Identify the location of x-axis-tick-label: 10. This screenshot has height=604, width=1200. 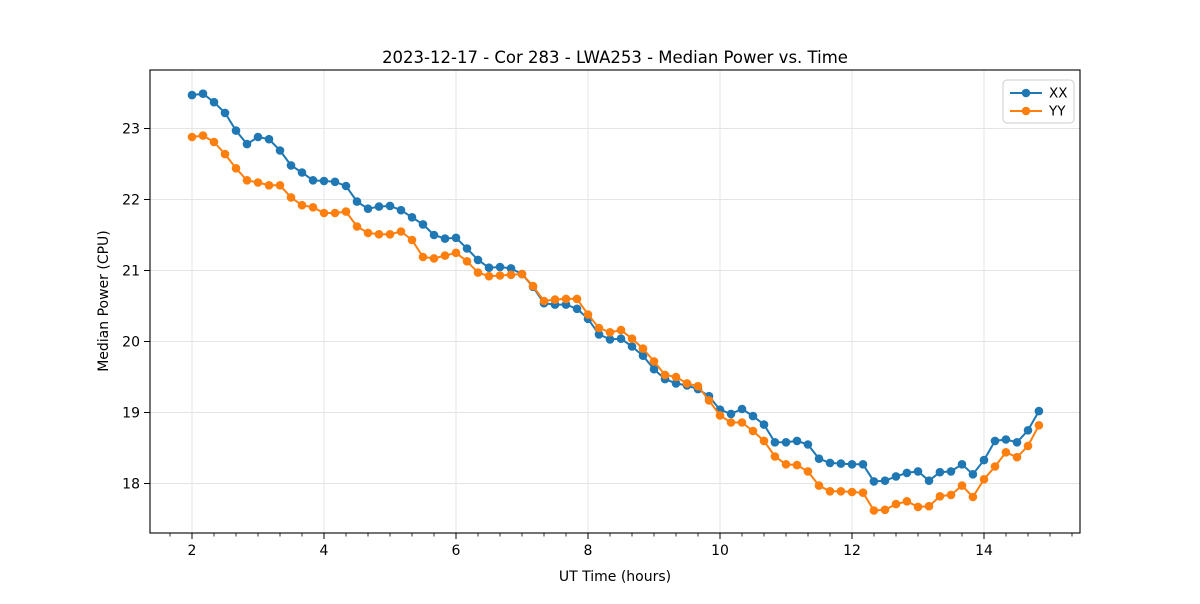
(720, 551).